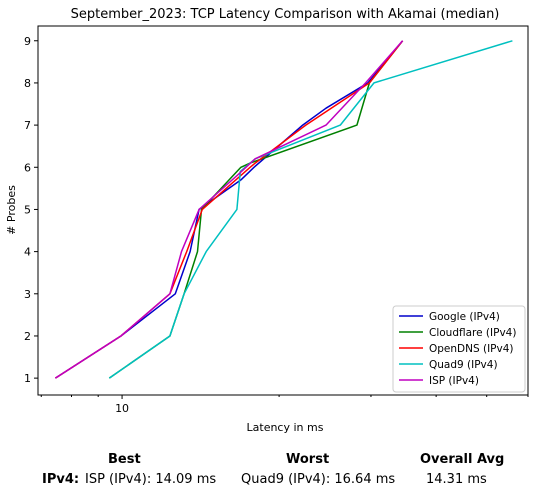  I want to click on y-axis: 1 2 3 4 5 6 7 8 9, so click(31, 210).